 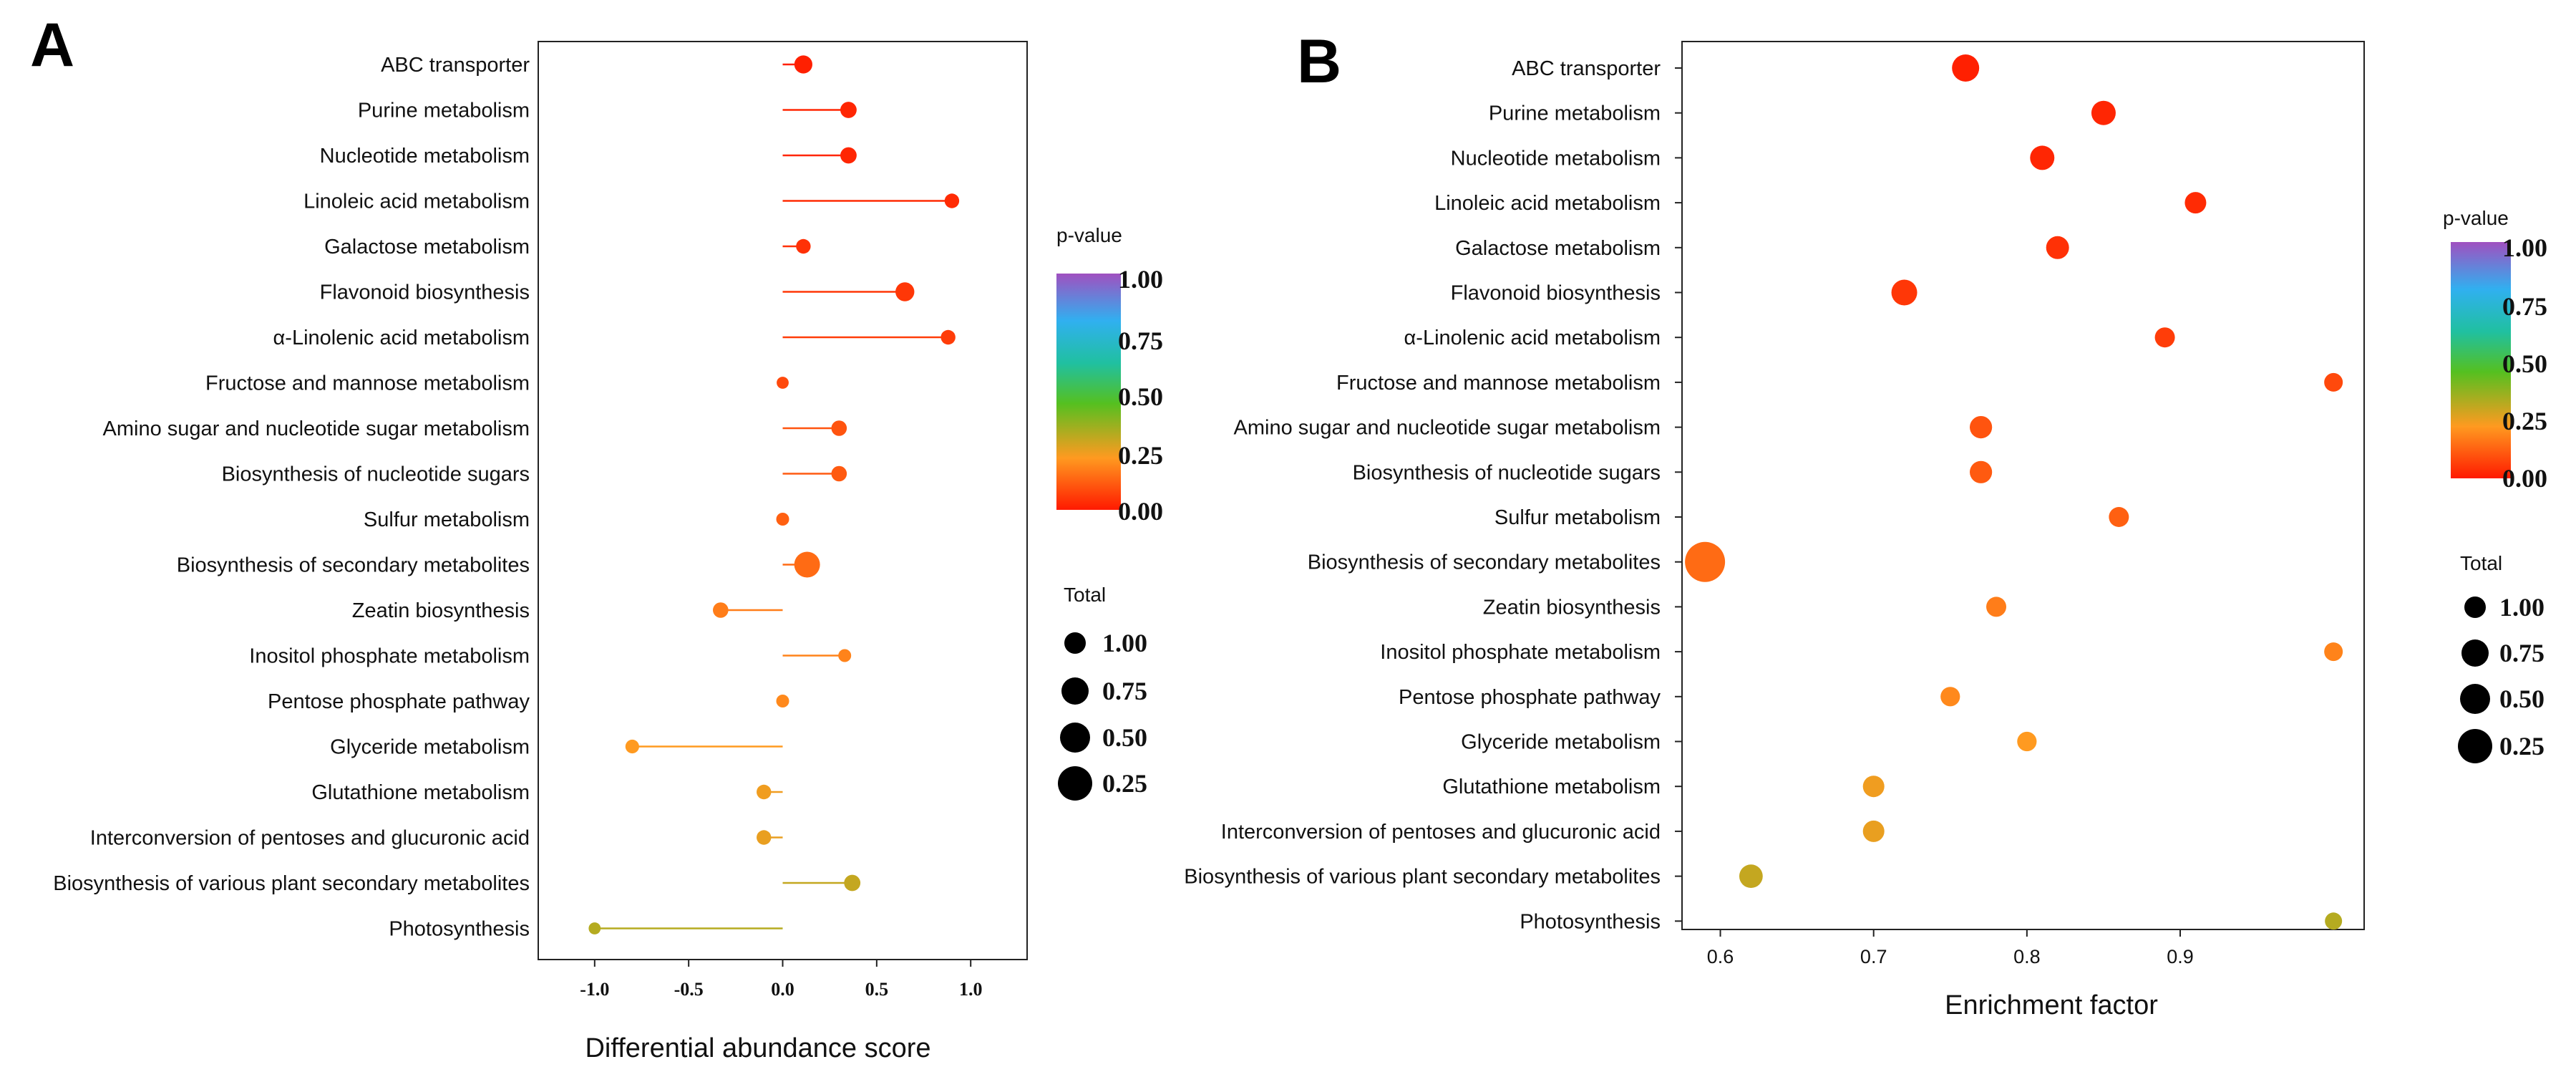 I want to click on panel-b-category-label: Galactose metabolism, so click(x=1558, y=248).